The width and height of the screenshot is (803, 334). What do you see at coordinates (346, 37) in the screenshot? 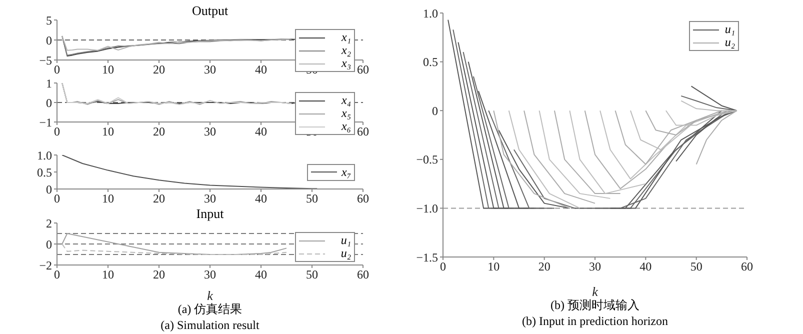
I see `legend-label: x₁` at bounding box center [346, 37].